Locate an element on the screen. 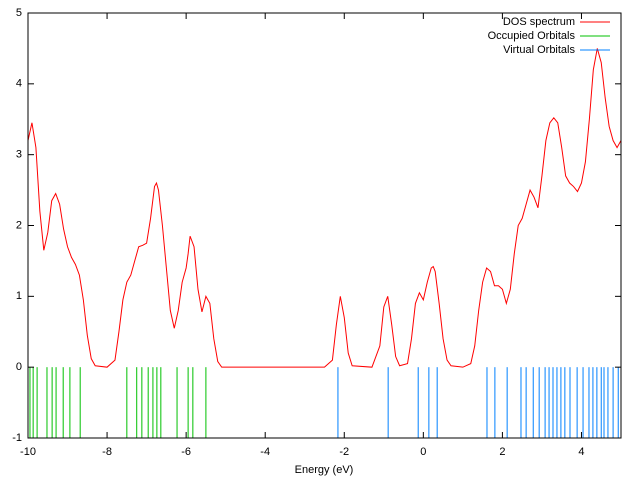 Image resolution: width=640 pixels, height=480 pixels. y-tick-label: 1 is located at coordinates (19, 296).